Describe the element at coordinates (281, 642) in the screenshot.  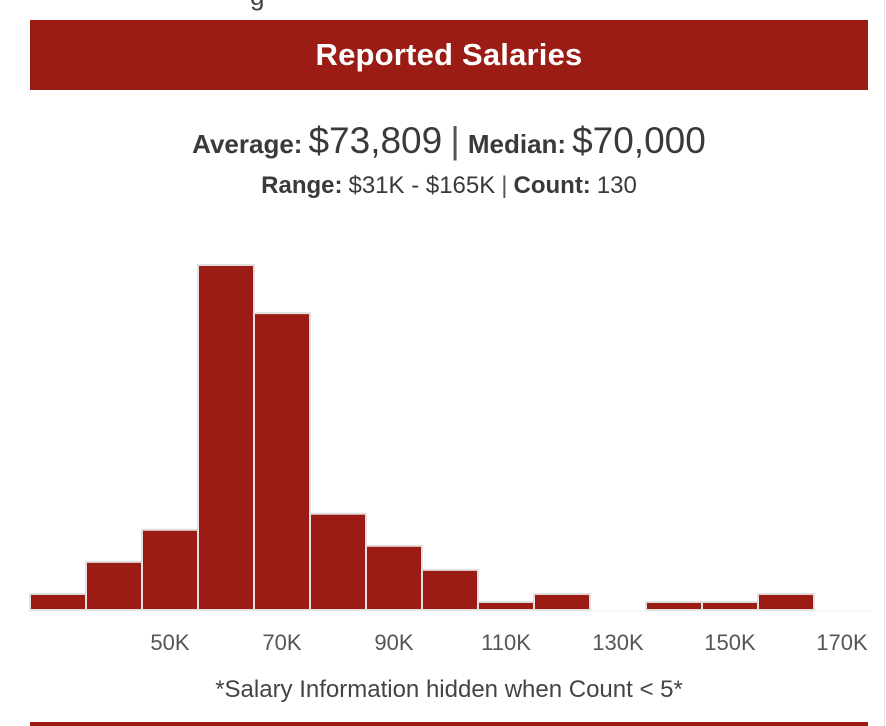
I see `x-tick-label: 70K` at that location.